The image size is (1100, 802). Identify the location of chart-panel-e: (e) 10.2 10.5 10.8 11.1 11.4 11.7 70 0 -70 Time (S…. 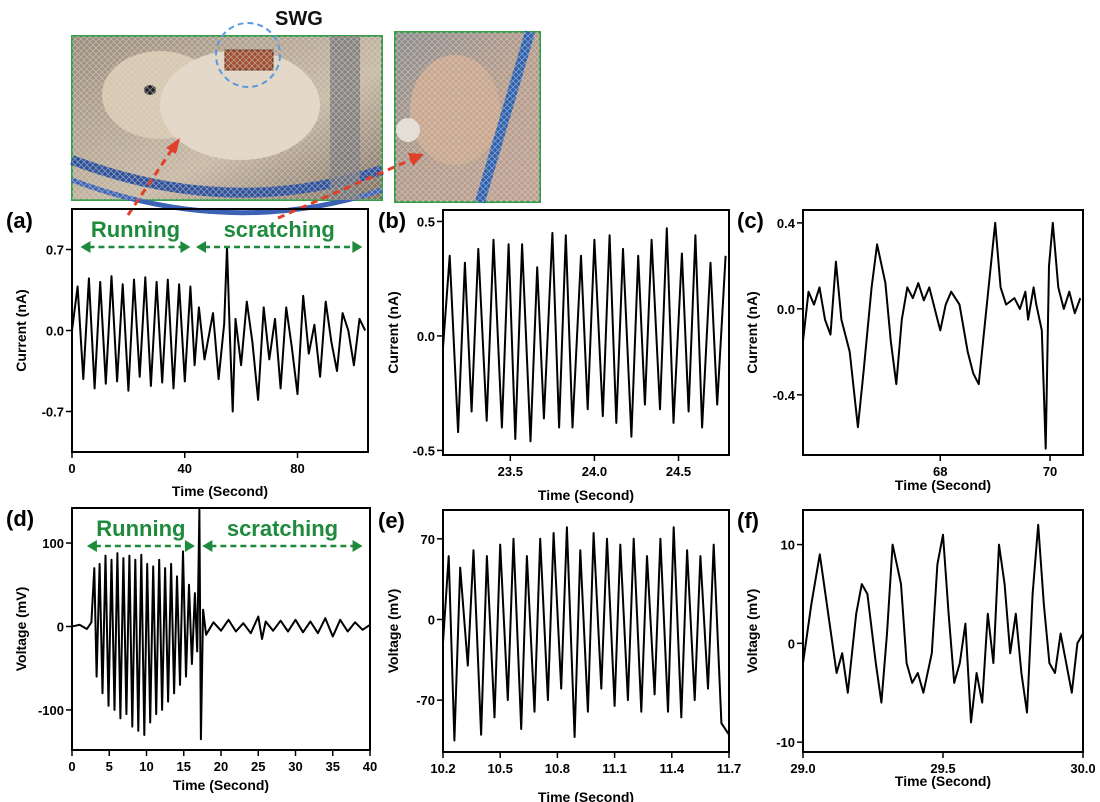
(559, 655).